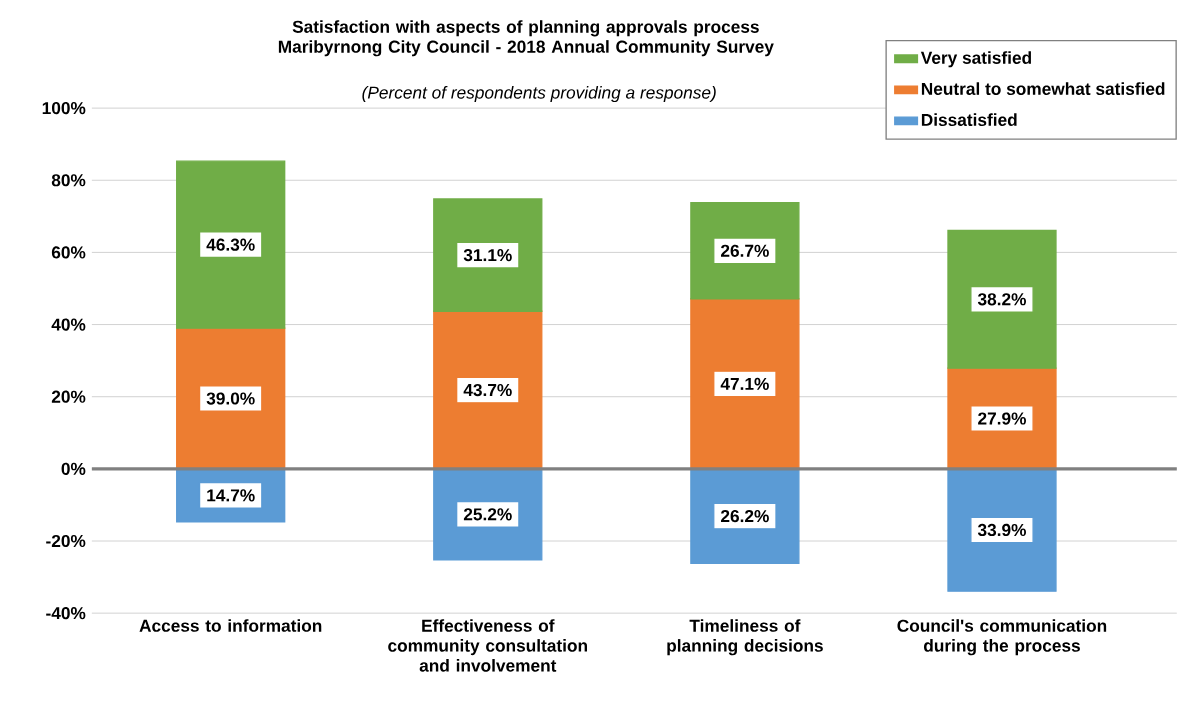 This screenshot has height=709, width=1187. What do you see at coordinates (526, 38) in the screenshot?
I see `chart-title: Satisfaction with aspects of planning approvals process Maribyrnong City Council - 2018 Annual Community Survey` at bounding box center [526, 38].